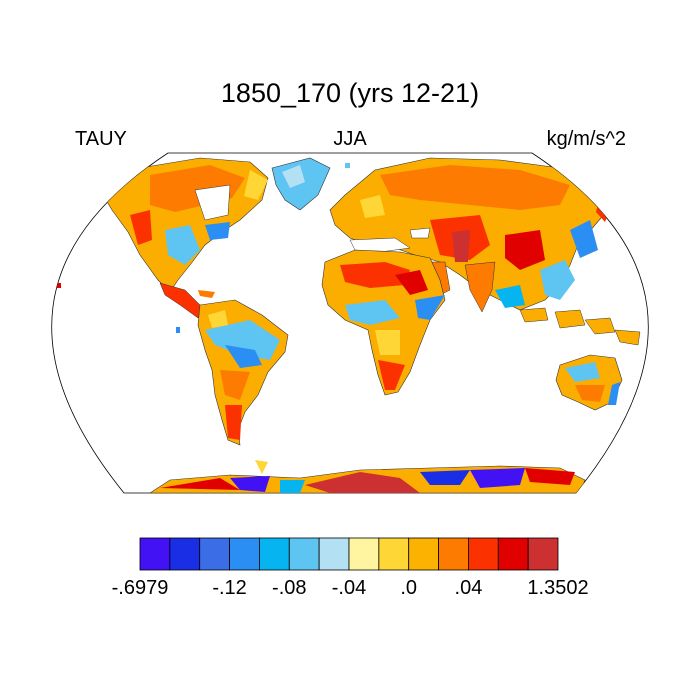 The height and width of the screenshot is (700, 700). I want to click on new-zealand, so click(639, 414).